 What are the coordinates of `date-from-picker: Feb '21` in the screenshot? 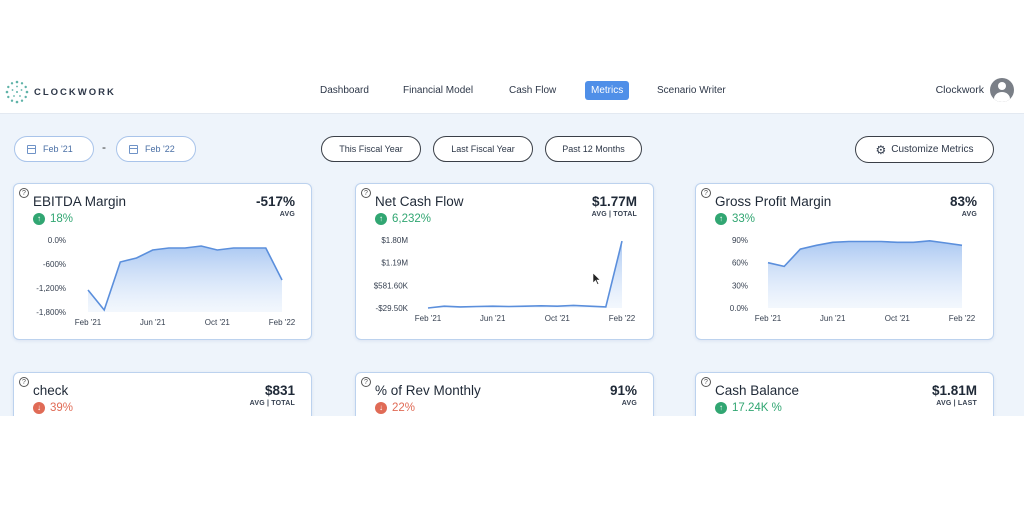 It's located at (54, 149).